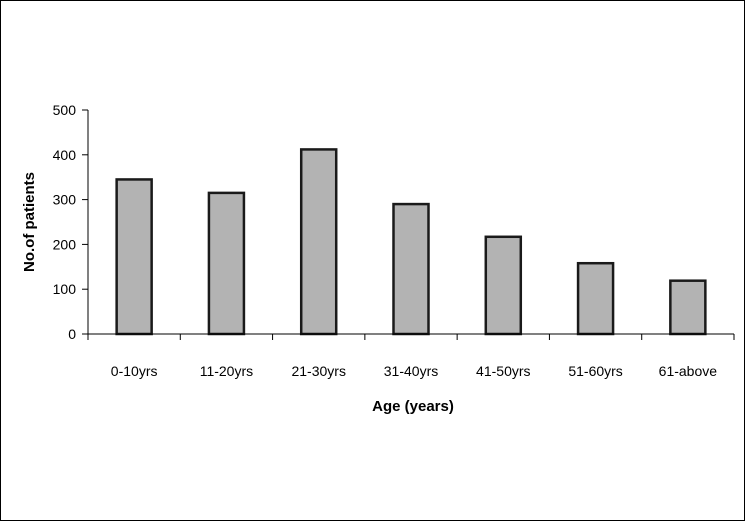 This screenshot has height=522, width=745. I want to click on y-tick-label: 500, so click(65, 110).